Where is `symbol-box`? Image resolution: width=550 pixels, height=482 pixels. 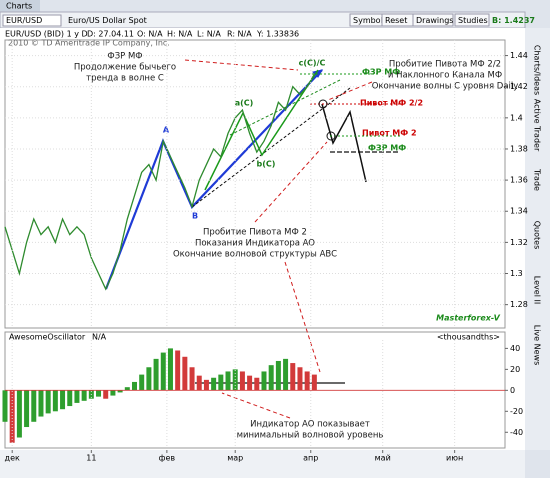
symbol-box is located at coordinates (32, 20).